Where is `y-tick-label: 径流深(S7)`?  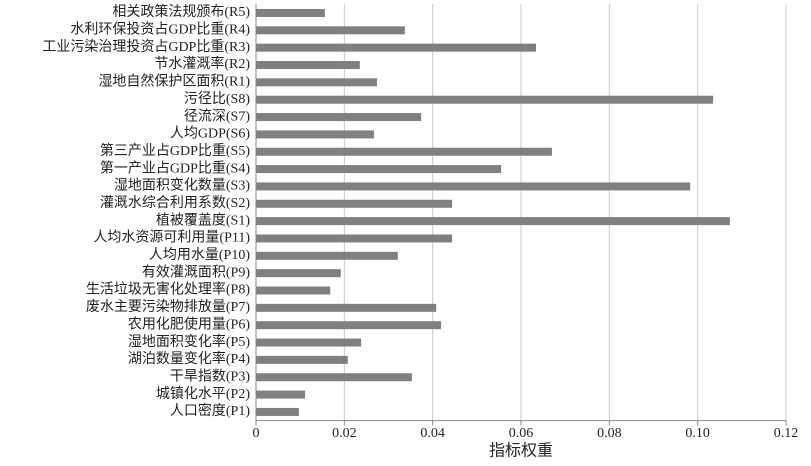
y-tick-label: 径流深(S7) is located at coordinates (217, 116).